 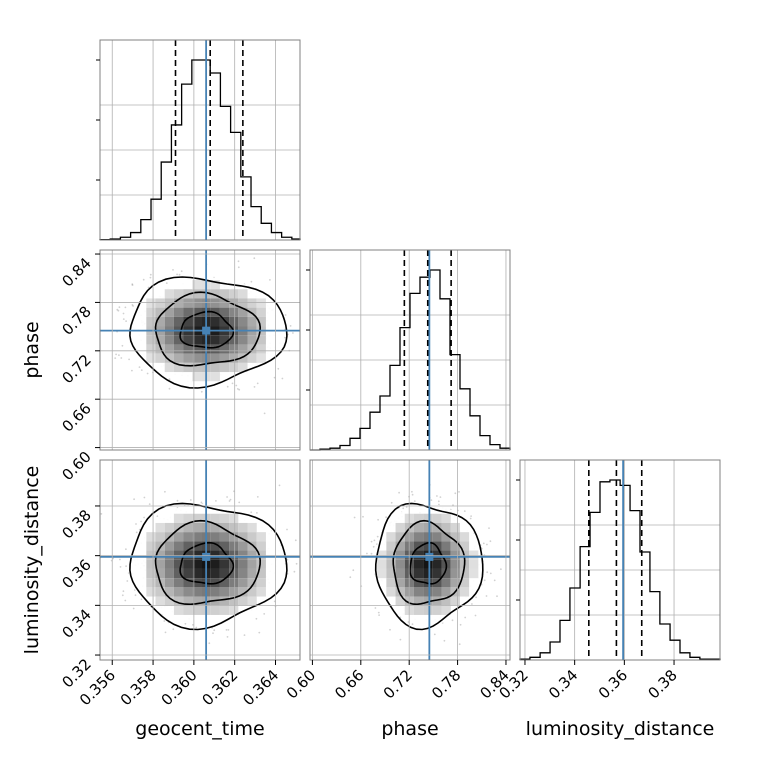 I want to click on marginal-panel-luminosity_distance, so click(x=620, y=560).